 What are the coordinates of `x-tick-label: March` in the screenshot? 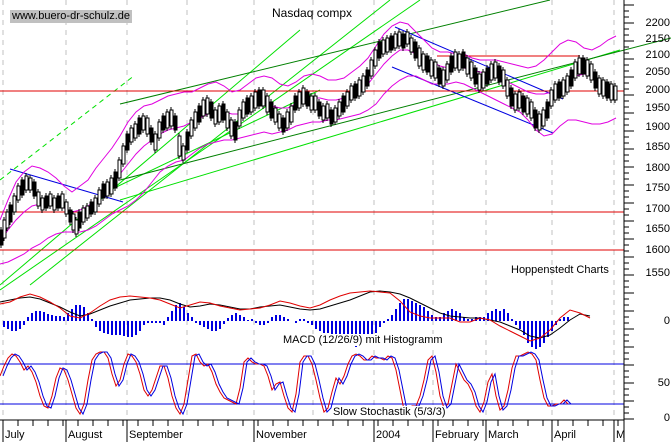 It's located at (503, 435).